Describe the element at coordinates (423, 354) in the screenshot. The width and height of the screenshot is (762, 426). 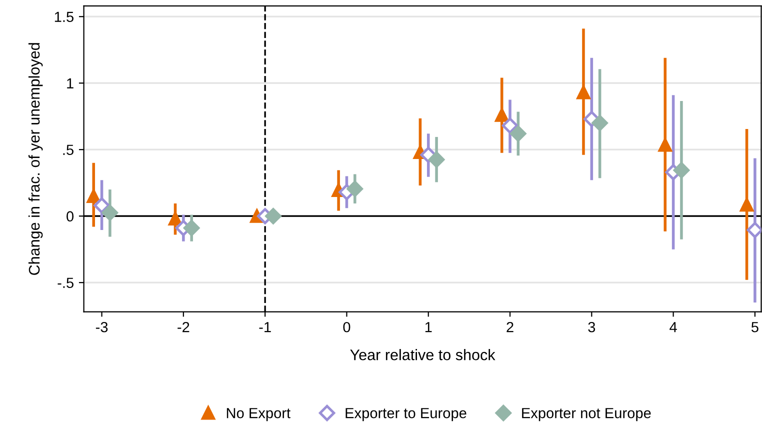
I see `x-axis-title: Year relative to shock` at that location.